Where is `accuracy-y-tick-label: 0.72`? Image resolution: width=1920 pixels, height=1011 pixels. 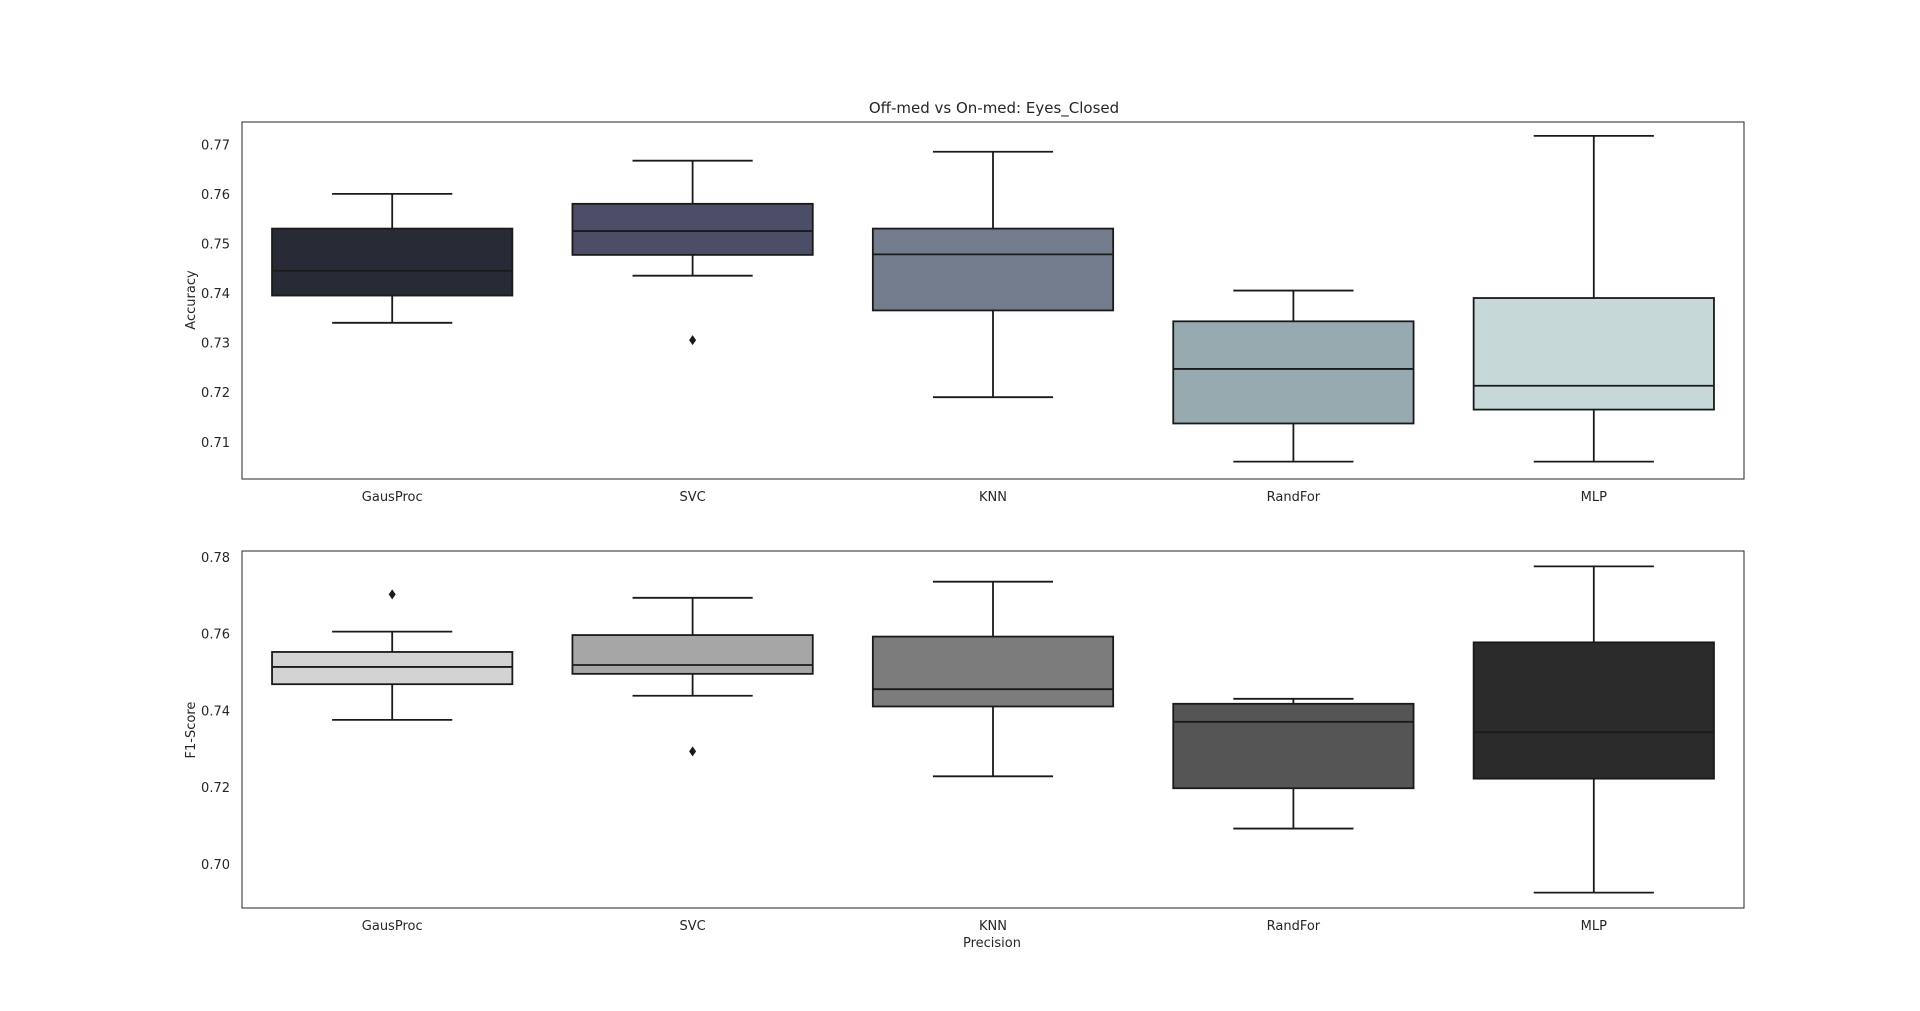 accuracy-y-tick-label: 0.72 is located at coordinates (215, 393).